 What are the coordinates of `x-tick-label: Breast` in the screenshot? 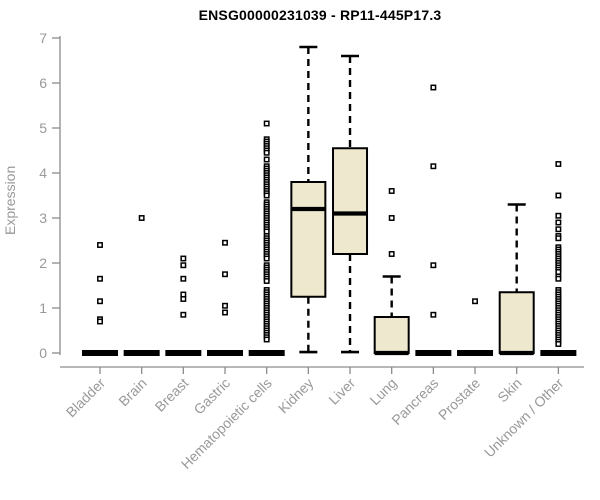 It's located at (172, 395).